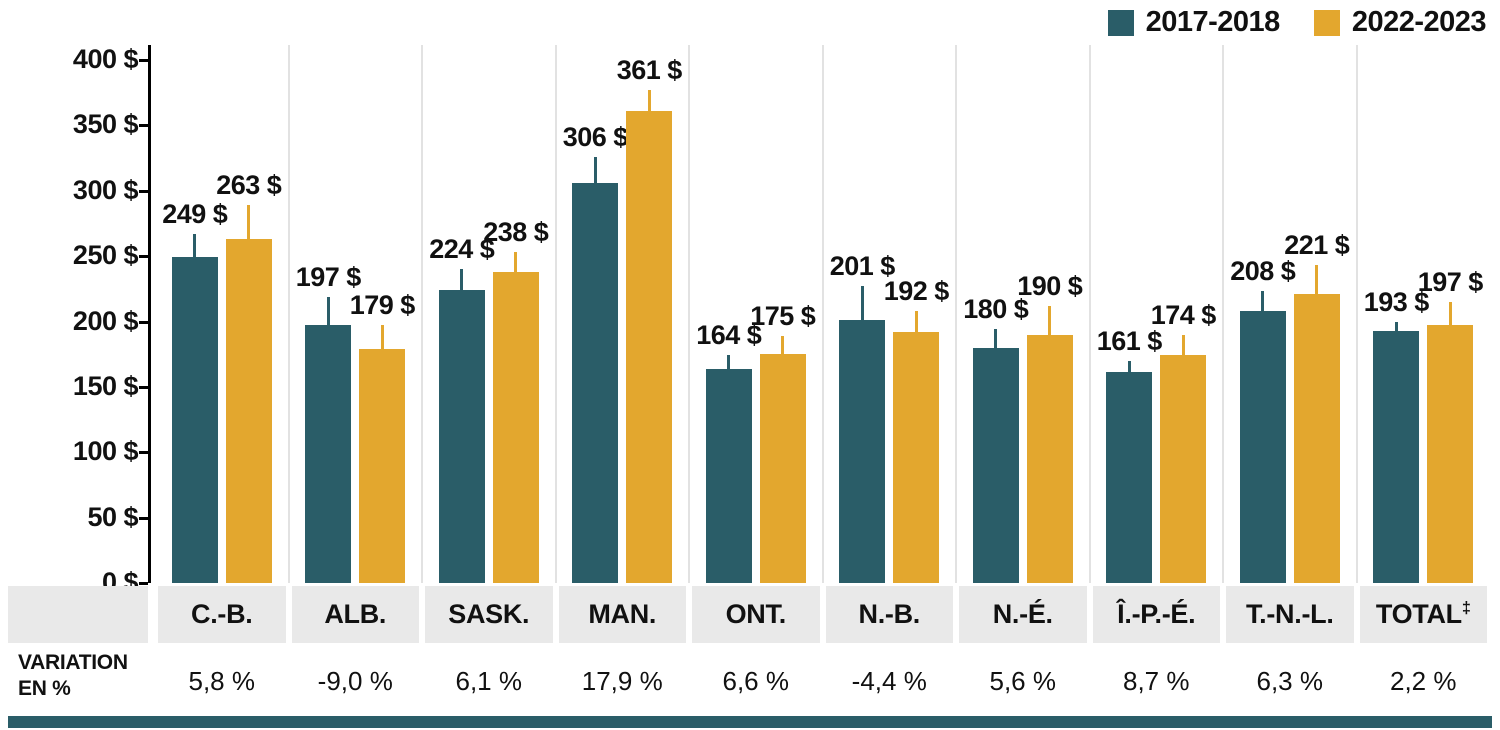  I want to click on bar-2017-2018-Î.-P.-É., so click(1129, 477).